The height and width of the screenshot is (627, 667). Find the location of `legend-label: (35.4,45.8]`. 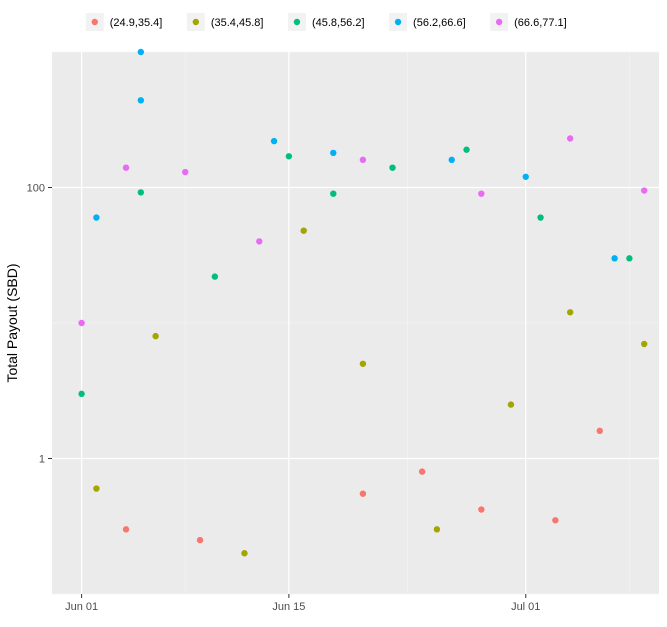

legend-label: (35.4,45.8] is located at coordinates (237, 23).